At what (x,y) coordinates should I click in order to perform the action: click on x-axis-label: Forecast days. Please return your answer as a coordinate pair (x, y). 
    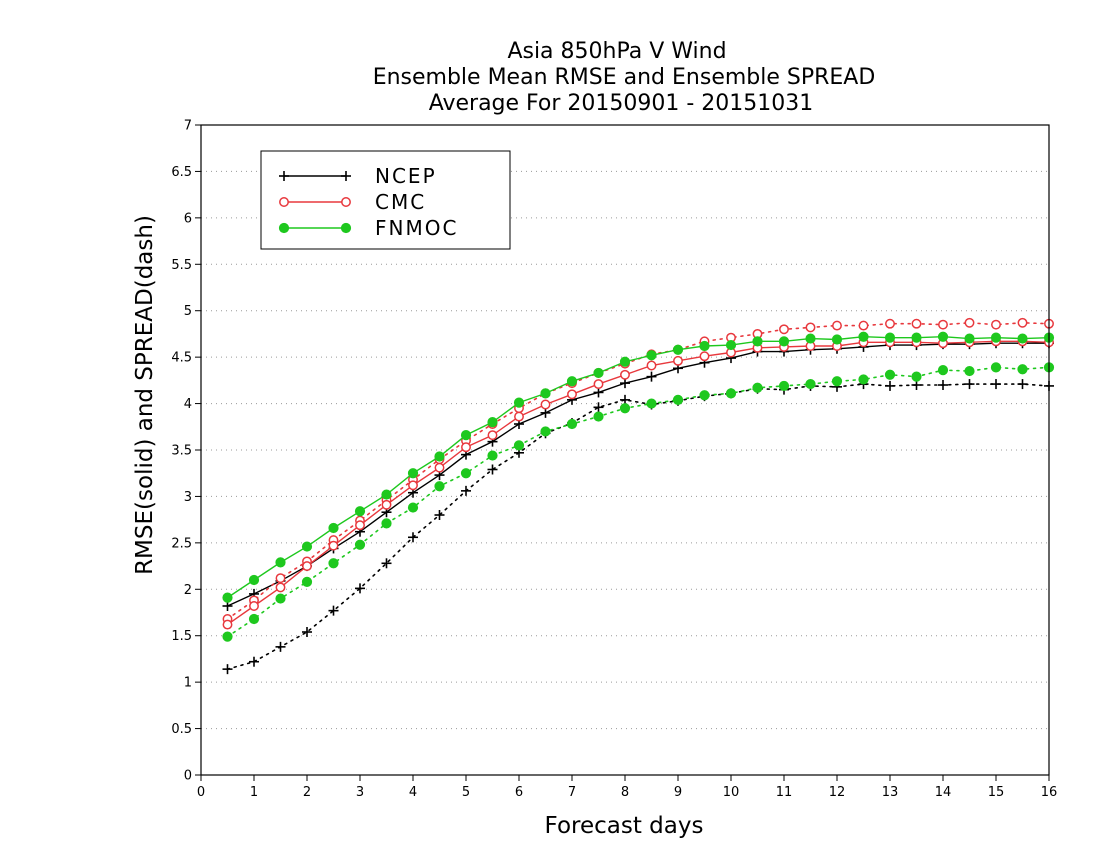
    Looking at the image, I should click on (624, 826).